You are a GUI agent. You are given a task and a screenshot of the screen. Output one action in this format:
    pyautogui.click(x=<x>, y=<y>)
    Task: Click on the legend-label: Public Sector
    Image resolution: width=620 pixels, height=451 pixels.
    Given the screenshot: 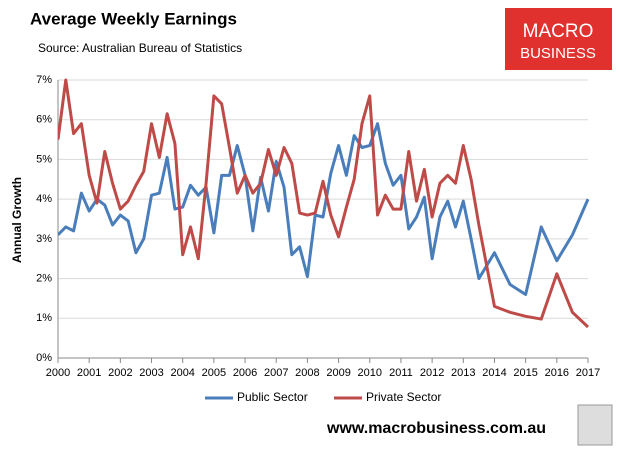 What is the action you would take?
    pyautogui.click(x=272, y=397)
    